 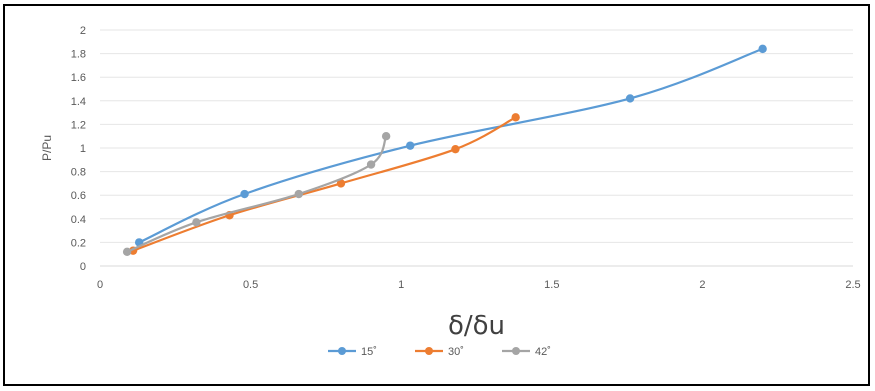 What do you see at coordinates (78, 220) in the screenshot?
I see `y-tick-label: 0.4` at bounding box center [78, 220].